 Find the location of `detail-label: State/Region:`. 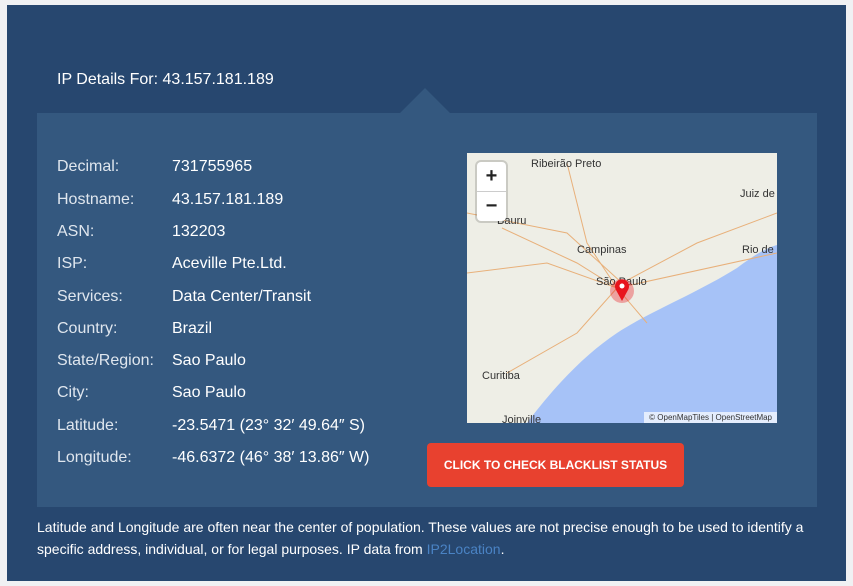

detail-label: State/Region: is located at coordinates (105, 360).